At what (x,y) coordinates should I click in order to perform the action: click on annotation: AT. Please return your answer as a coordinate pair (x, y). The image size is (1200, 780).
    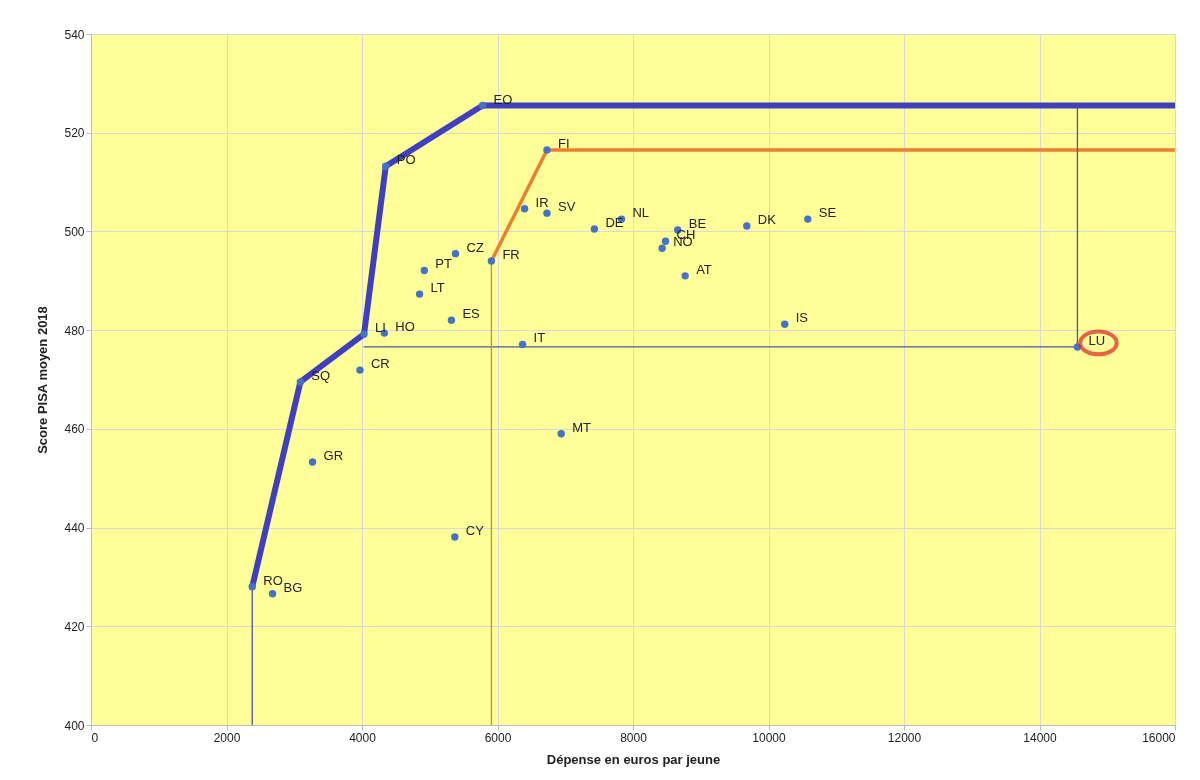
    Looking at the image, I should click on (704, 269).